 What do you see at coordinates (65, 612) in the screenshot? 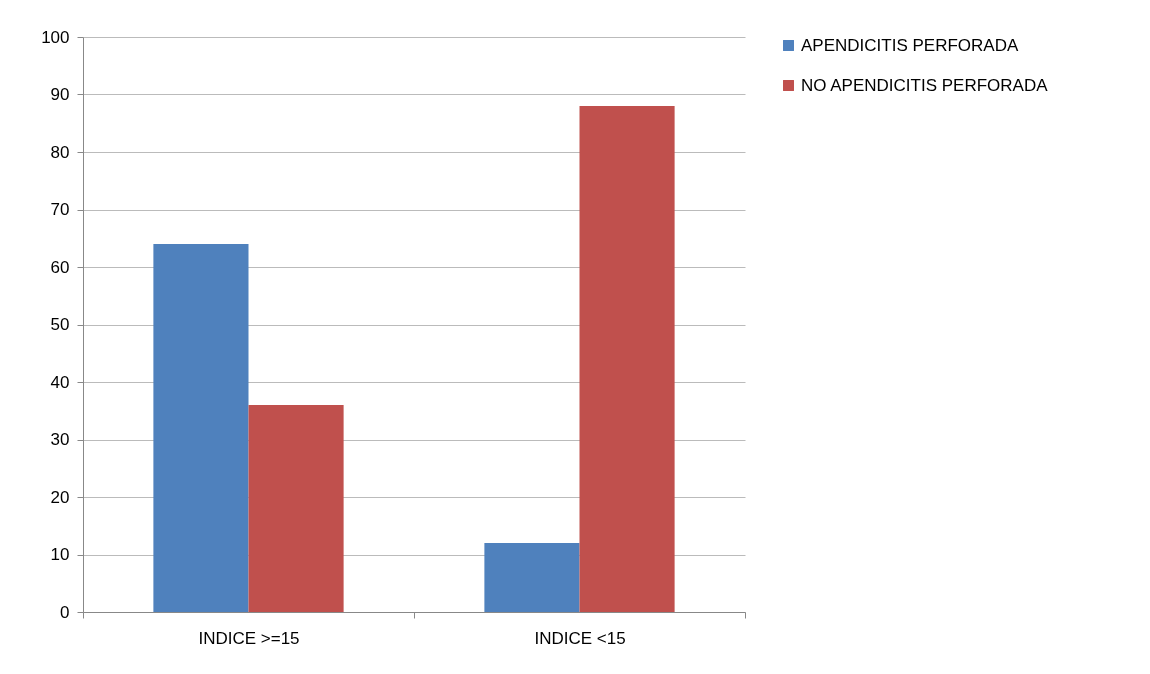
I see `y-tick-label: 0` at bounding box center [65, 612].